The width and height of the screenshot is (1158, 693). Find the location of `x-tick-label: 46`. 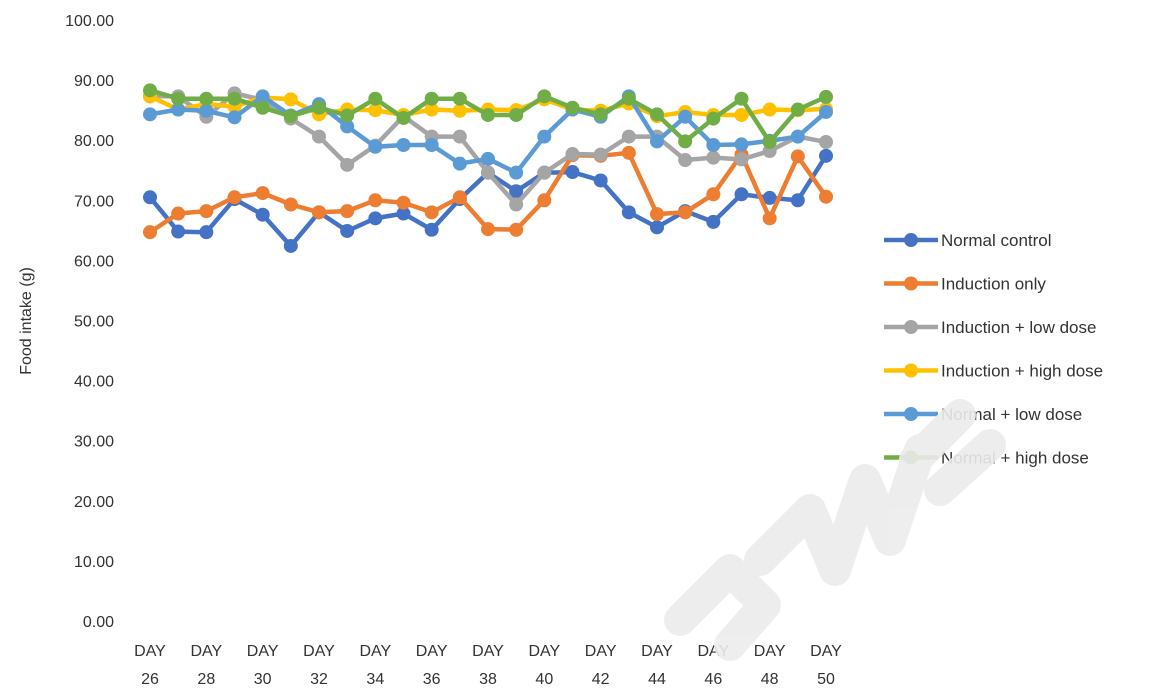

x-tick-label: 46 is located at coordinates (713, 679).